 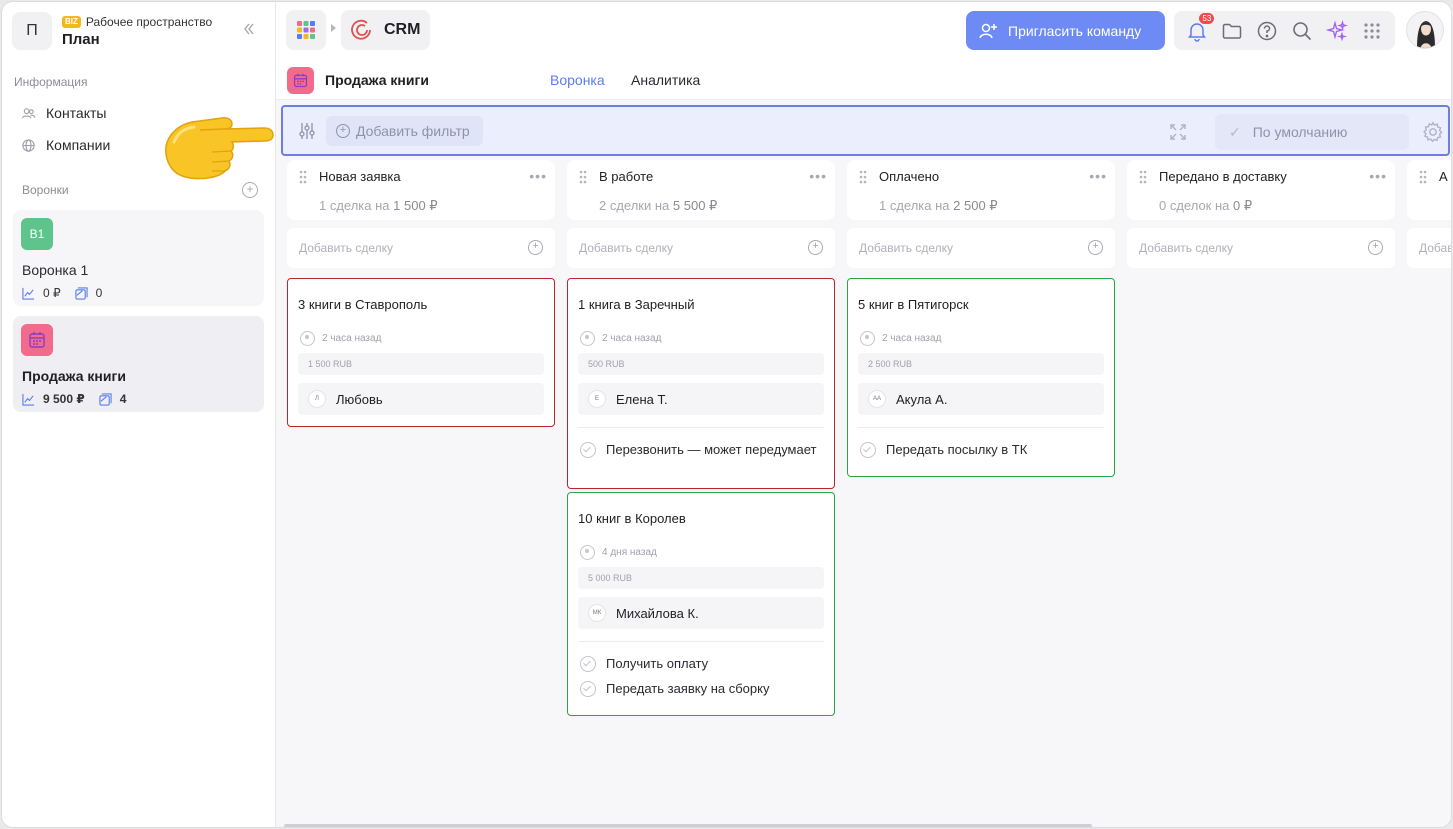 I want to click on funnel-card: В1 Воронка 1 0 ₽ 0, so click(x=138, y=258).